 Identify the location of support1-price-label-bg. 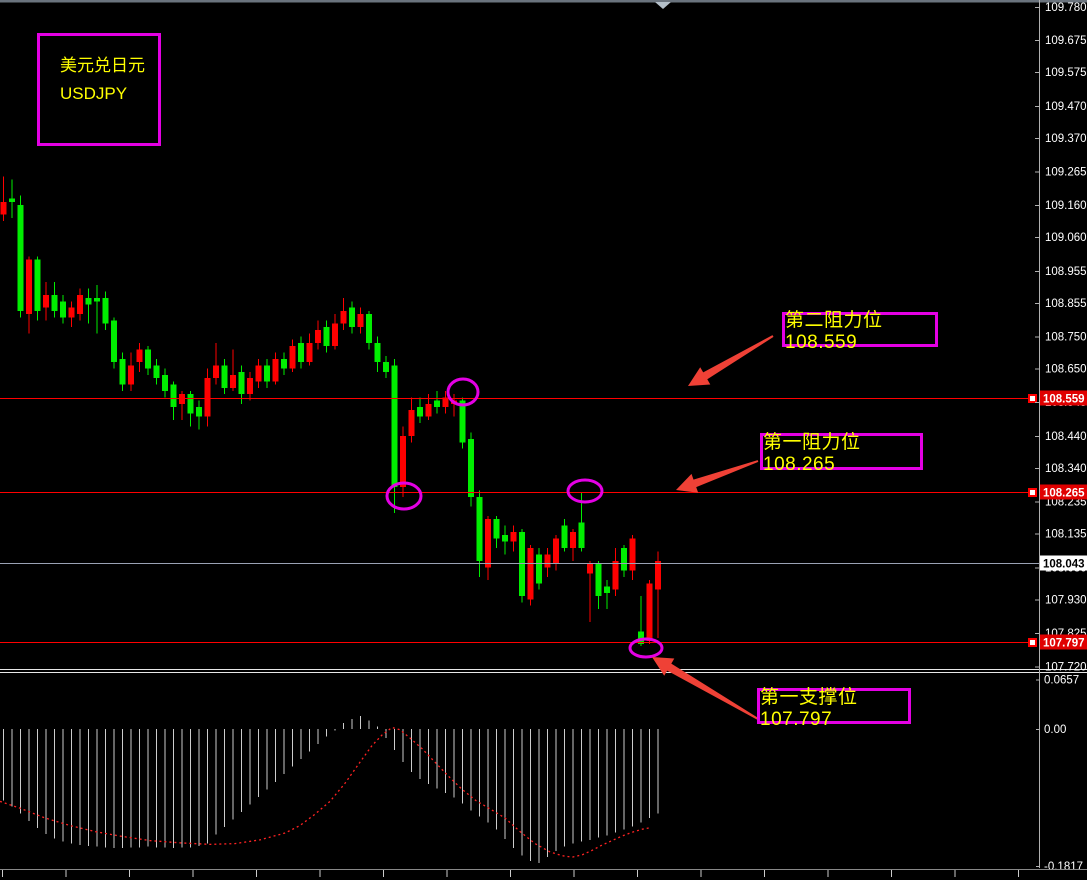
(1063, 642).